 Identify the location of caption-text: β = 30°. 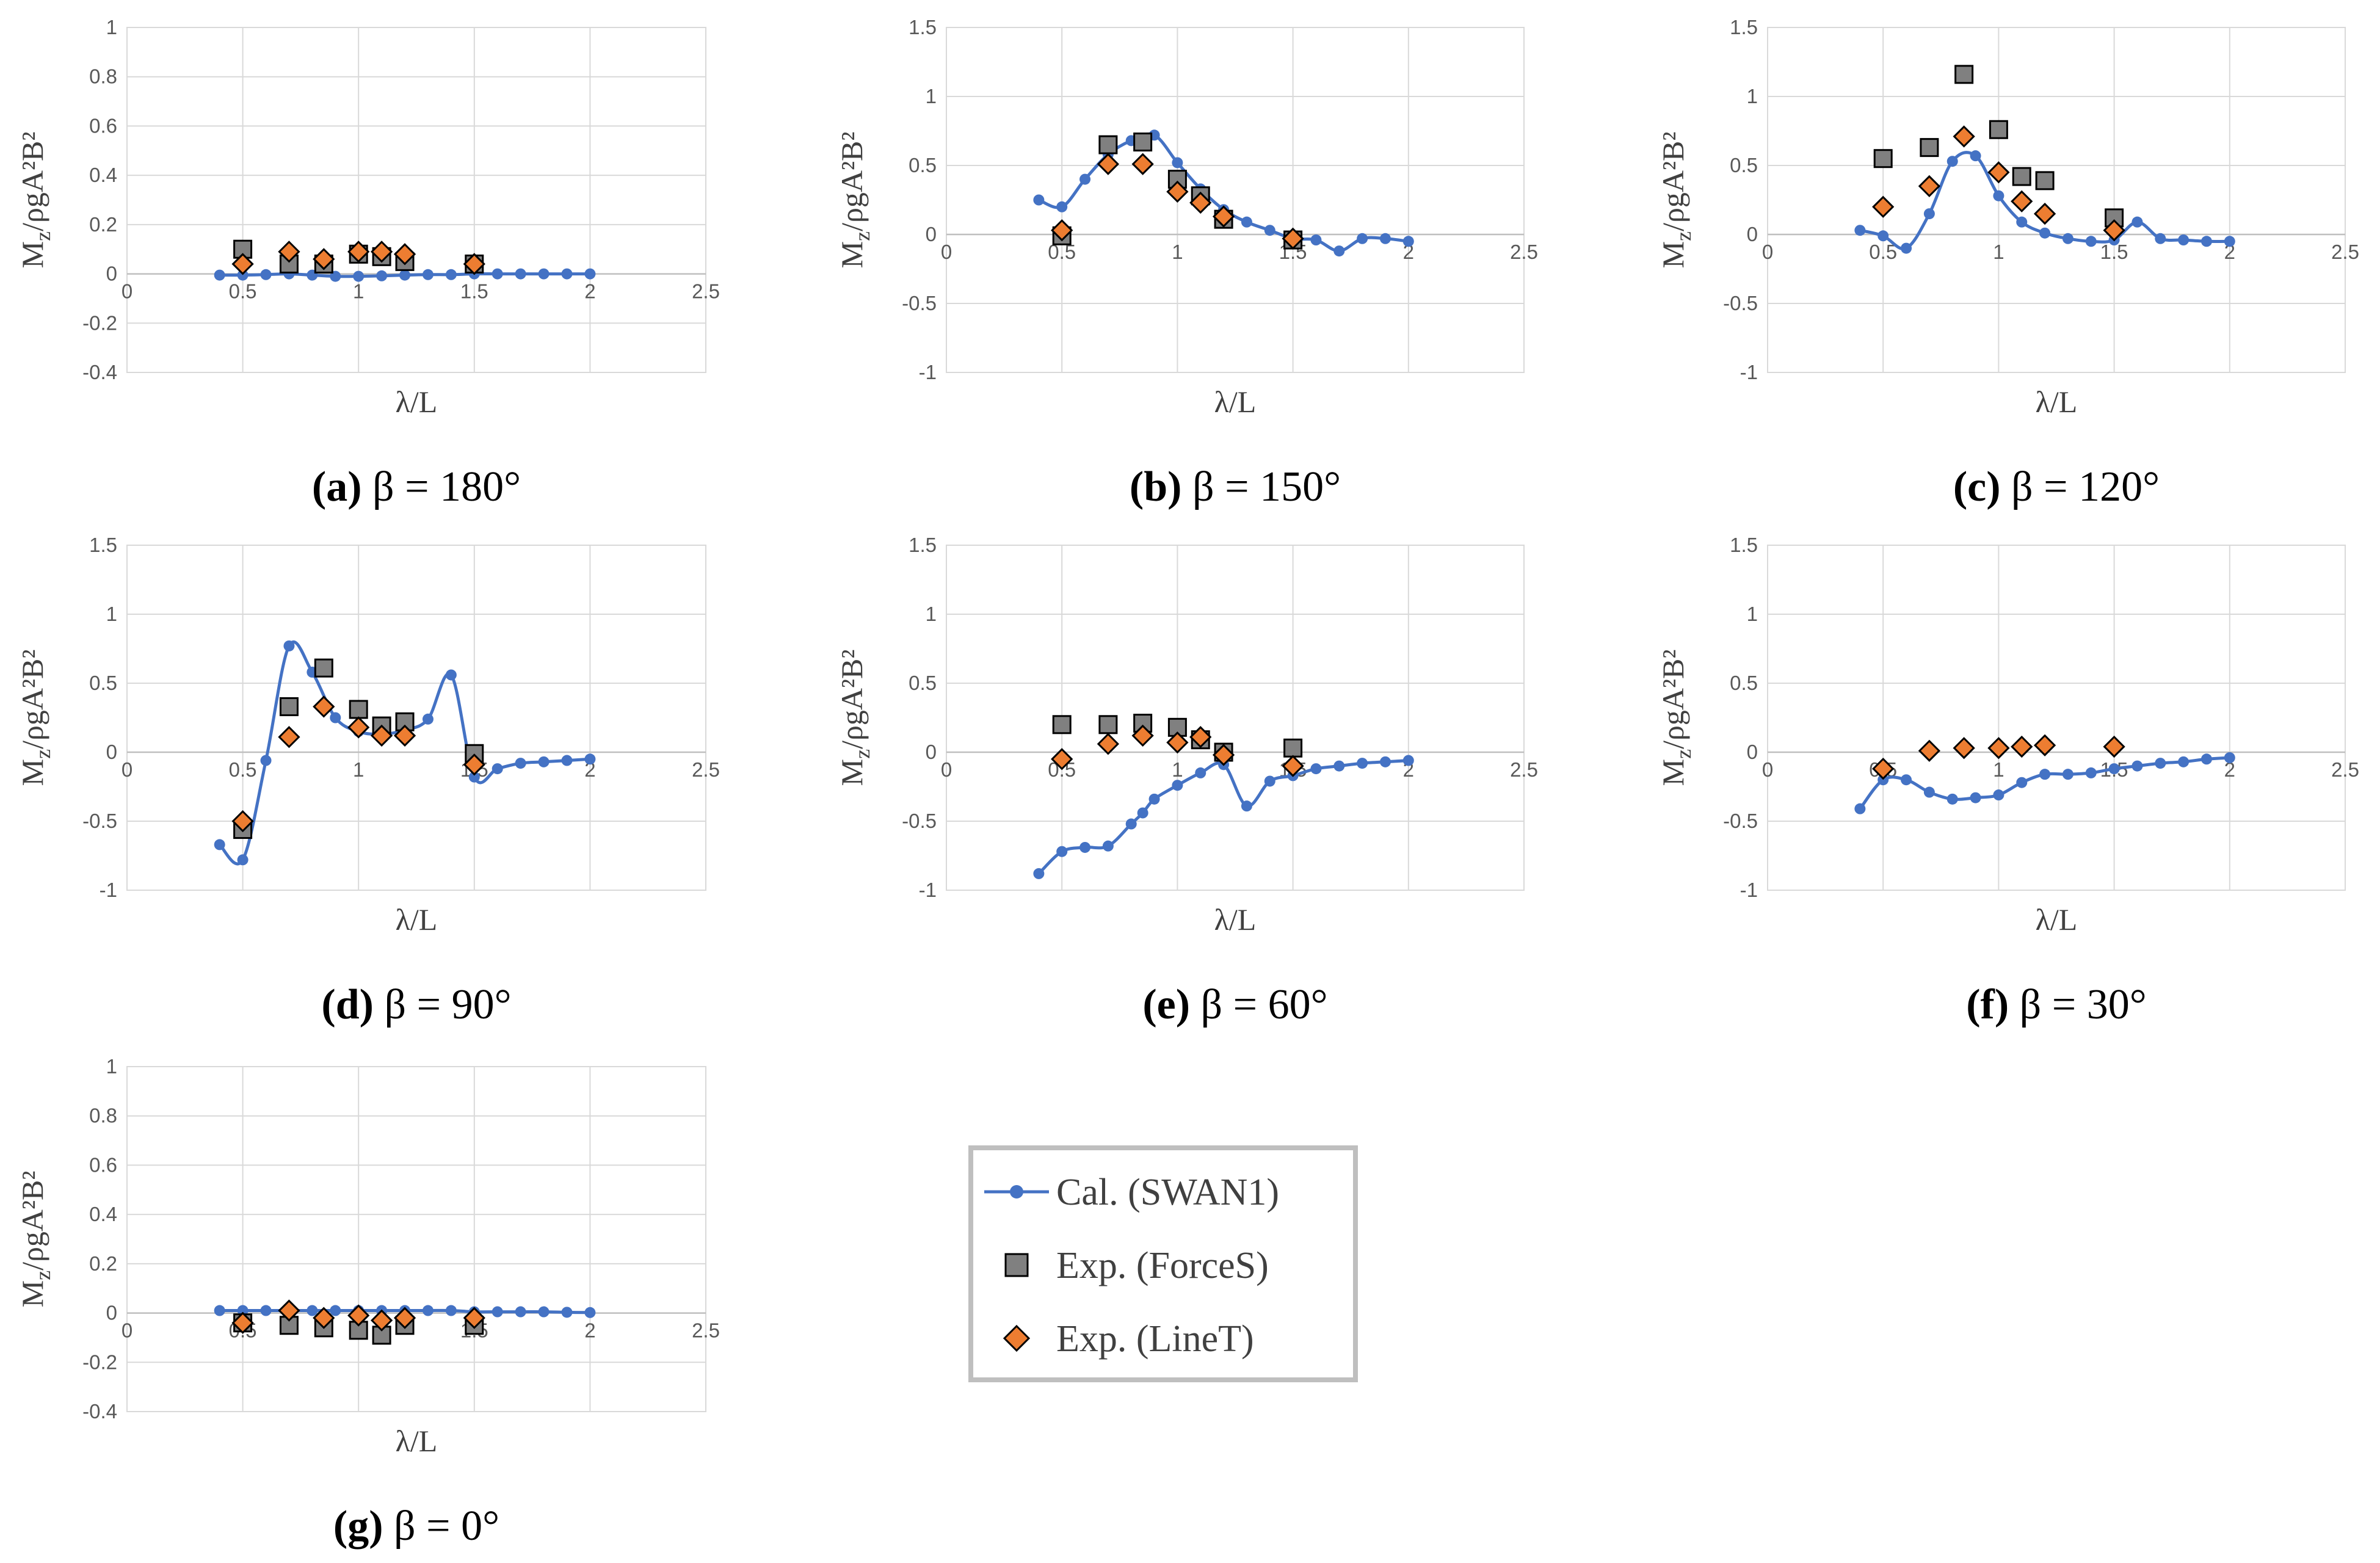
(2078, 1005).